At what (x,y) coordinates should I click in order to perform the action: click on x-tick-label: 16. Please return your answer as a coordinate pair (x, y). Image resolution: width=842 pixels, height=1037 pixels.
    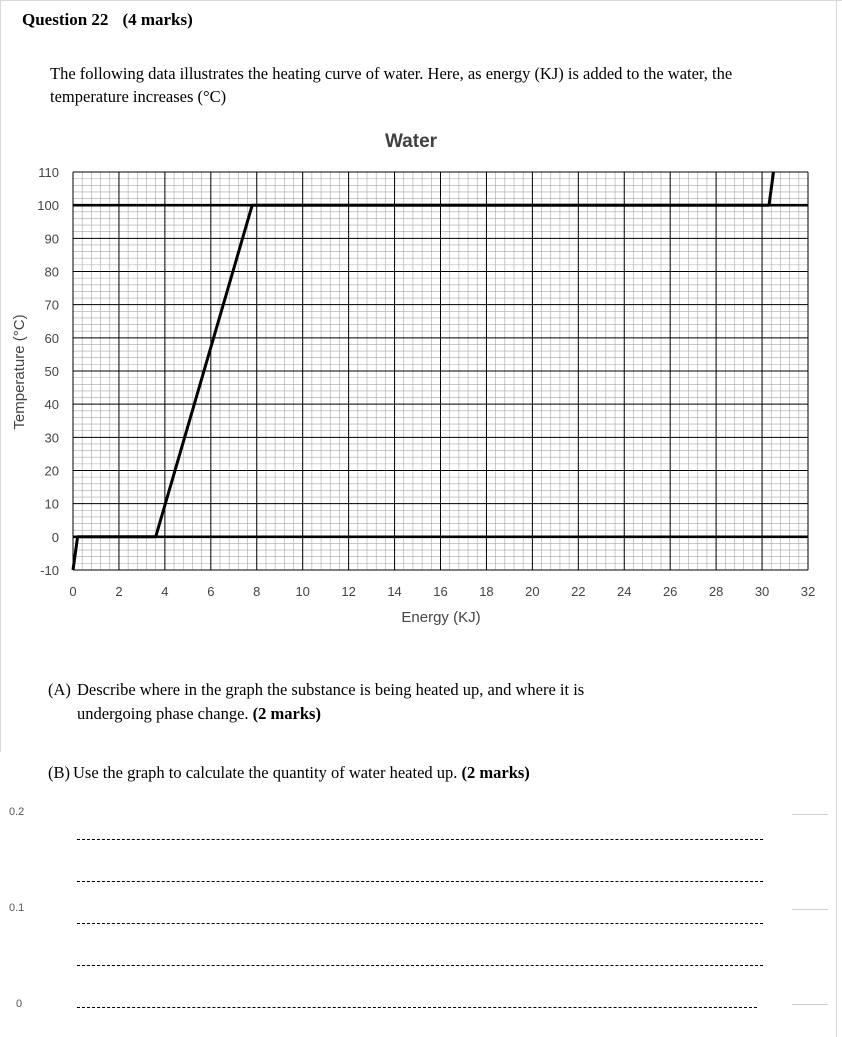
    Looking at the image, I should click on (440, 591).